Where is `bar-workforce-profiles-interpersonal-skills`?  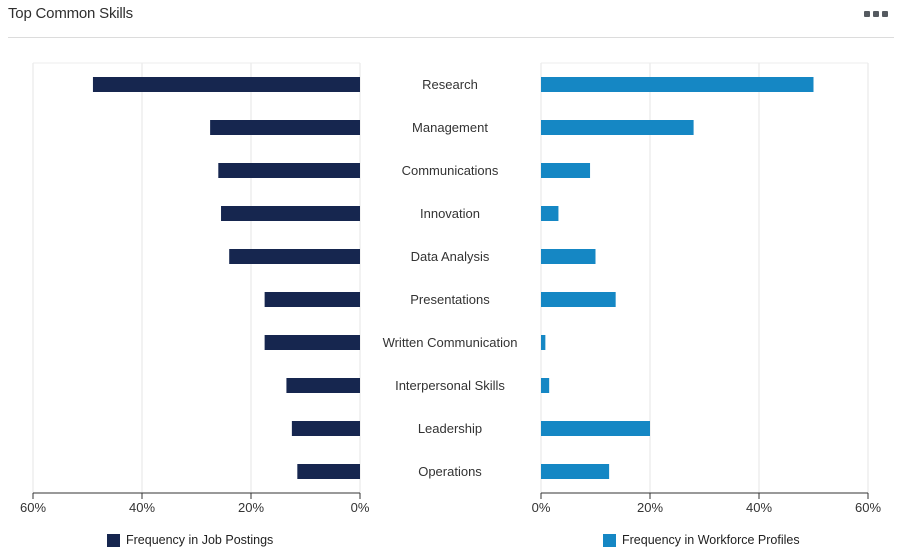
bar-workforce-profiles-interpersonal-skills is located at coordinates (545, 385).